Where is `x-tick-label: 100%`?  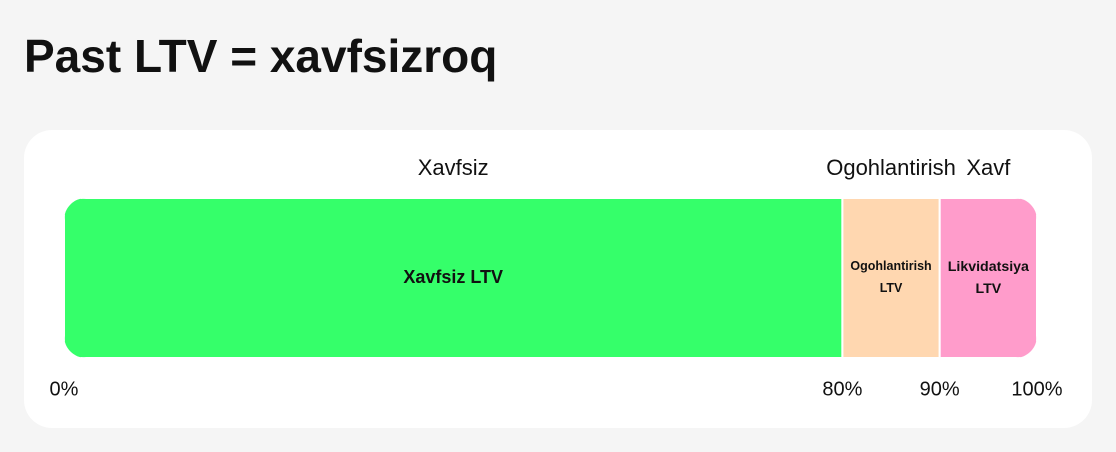 x-tick-label: 100% is located at coordinates (1036, 389).